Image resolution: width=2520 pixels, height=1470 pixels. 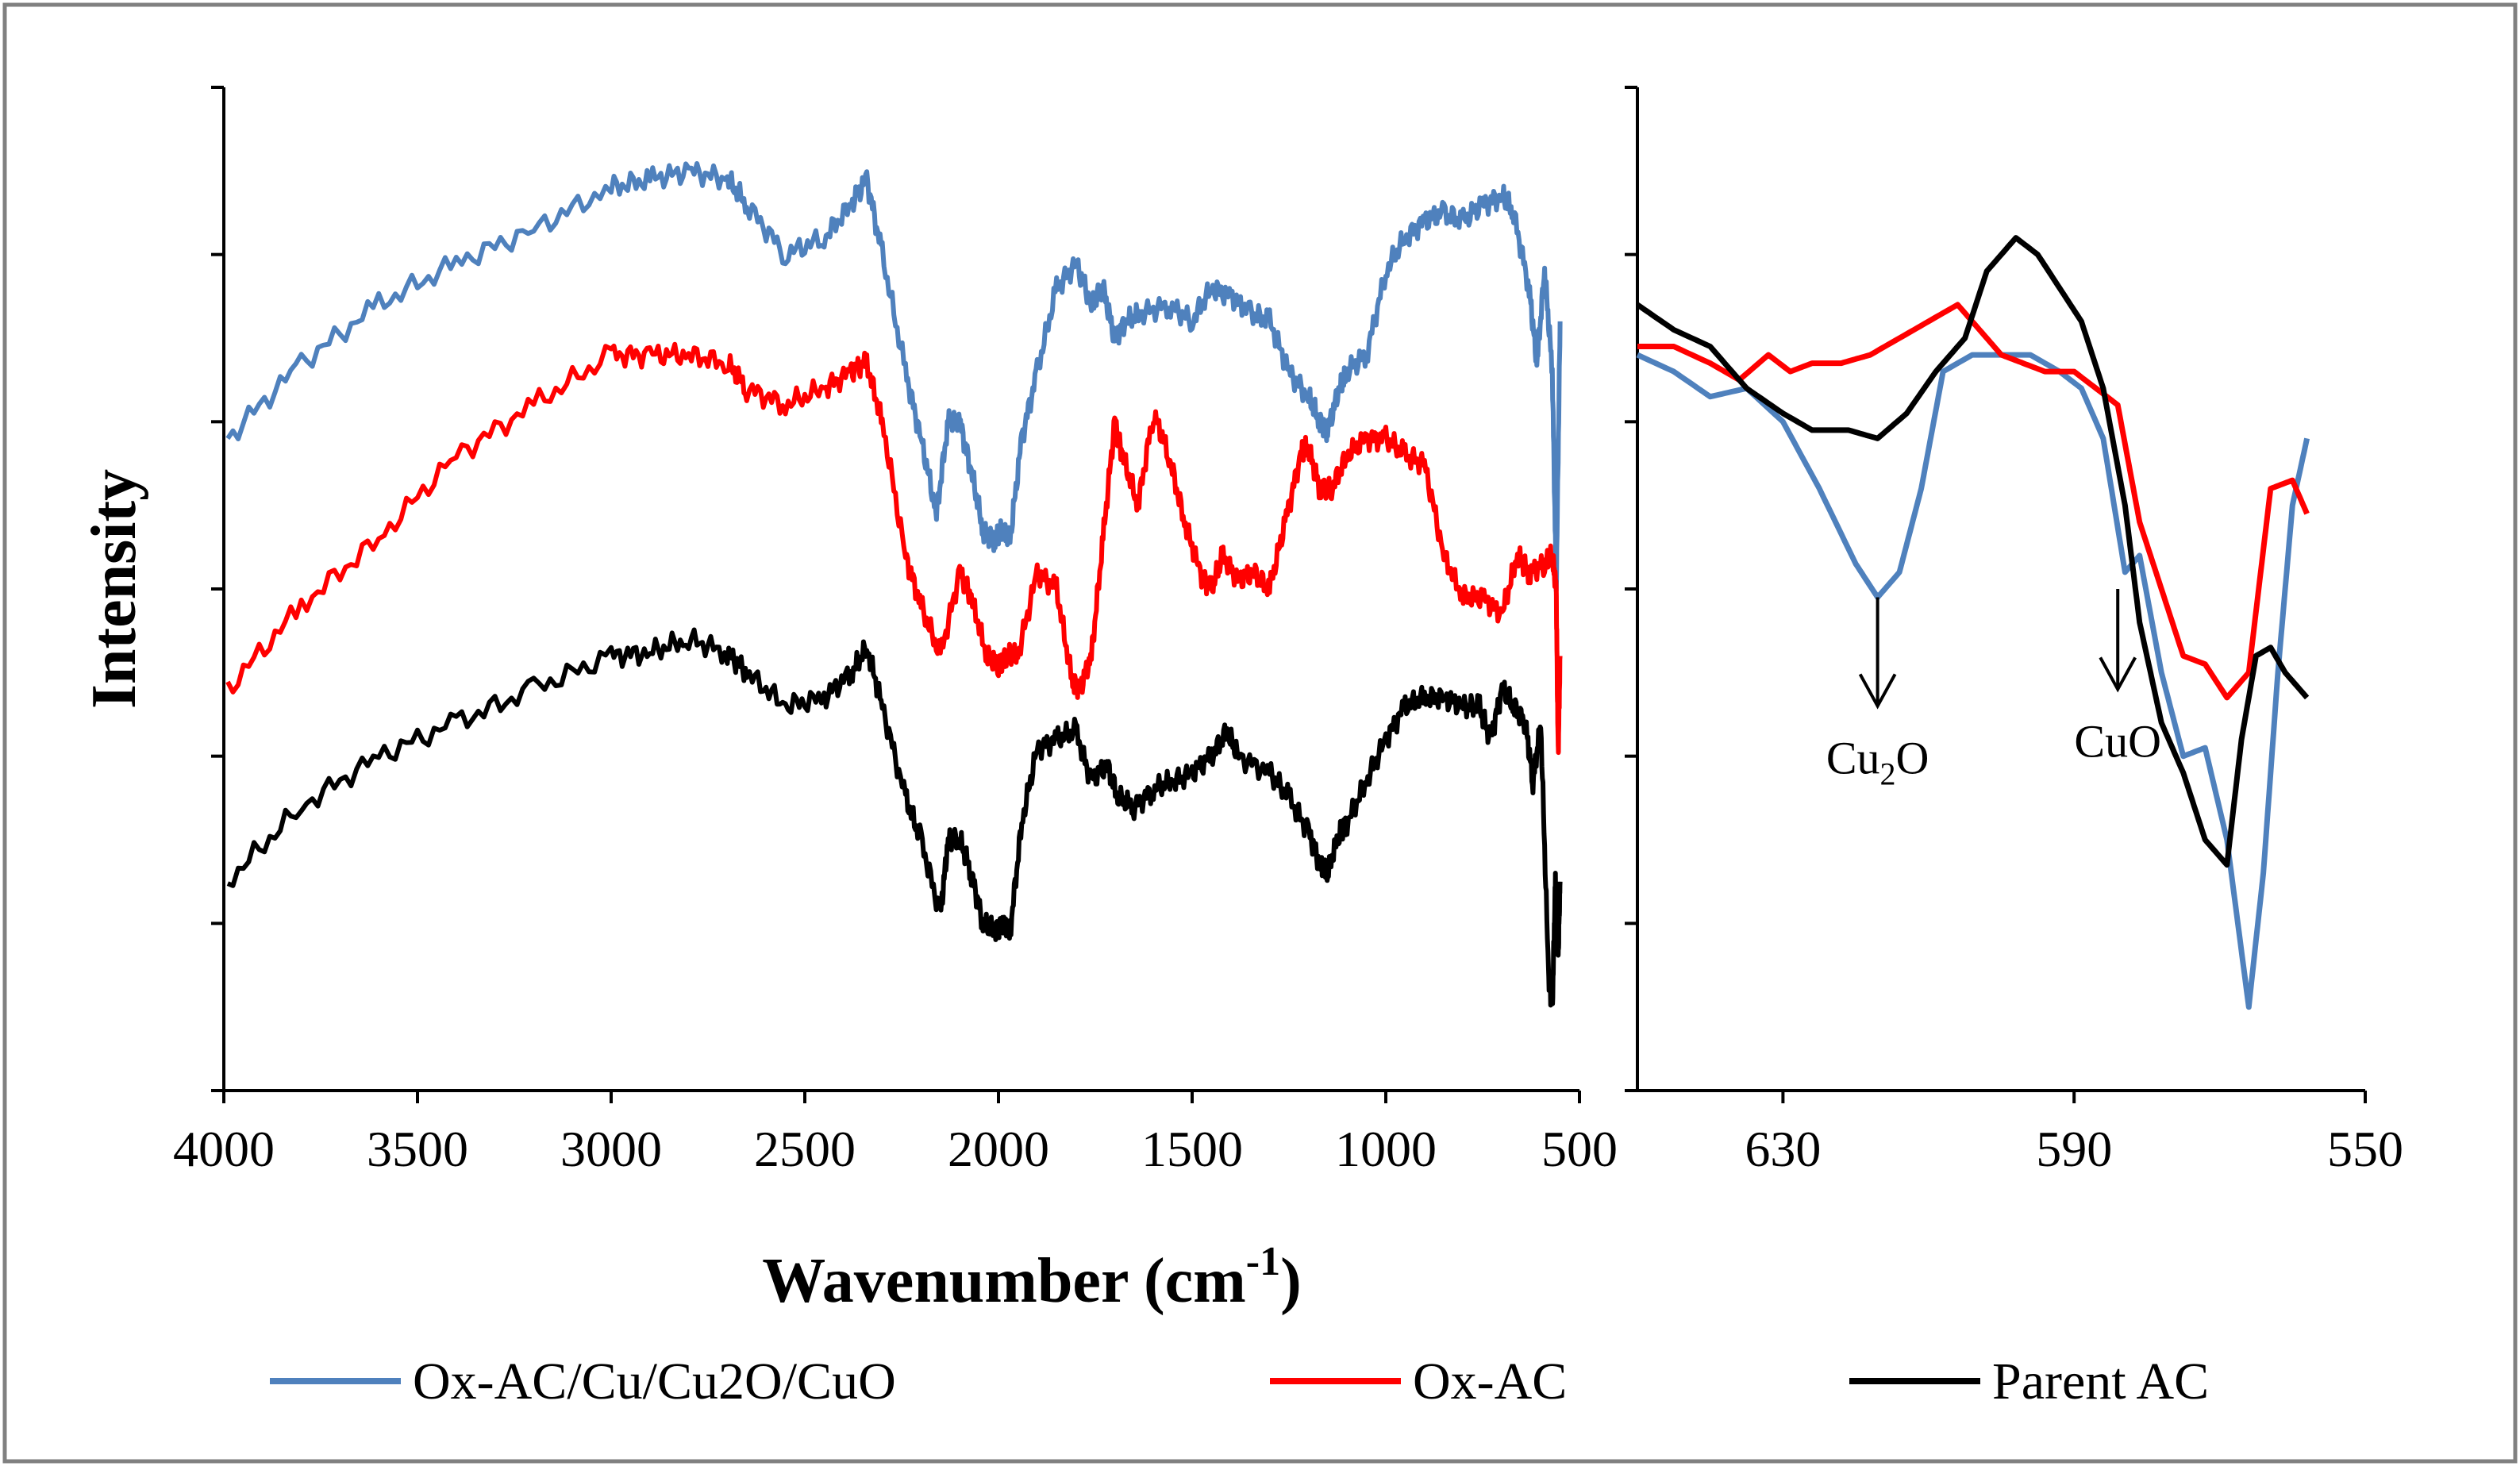 I want to click on legend-item-parent-ac: Parent AC, so click(x=2029, y=1381).